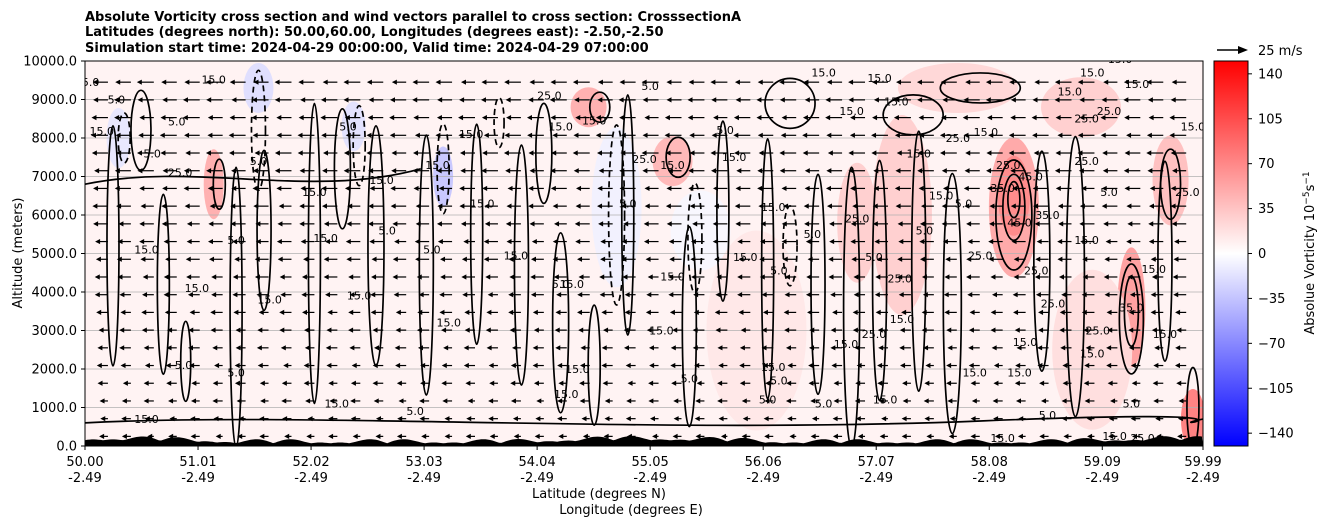 This screenshot has width=1332, height=526. Describe the element at coordinates (55, 100) in the screenshot. I see `y-tick-label: 9000.0` at that location.